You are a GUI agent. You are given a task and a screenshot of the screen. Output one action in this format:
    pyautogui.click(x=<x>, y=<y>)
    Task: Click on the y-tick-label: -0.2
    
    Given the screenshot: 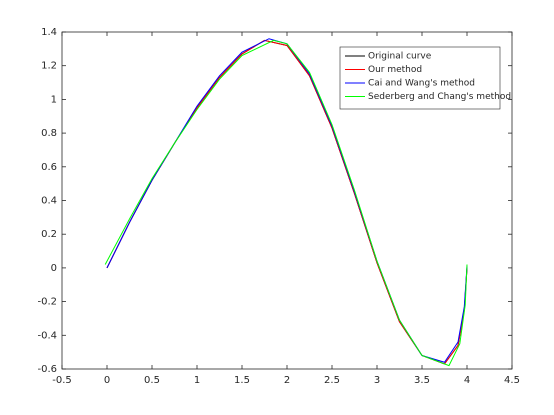 What is the action you would take?
    pyautogui.click(x=47, y=302)
    